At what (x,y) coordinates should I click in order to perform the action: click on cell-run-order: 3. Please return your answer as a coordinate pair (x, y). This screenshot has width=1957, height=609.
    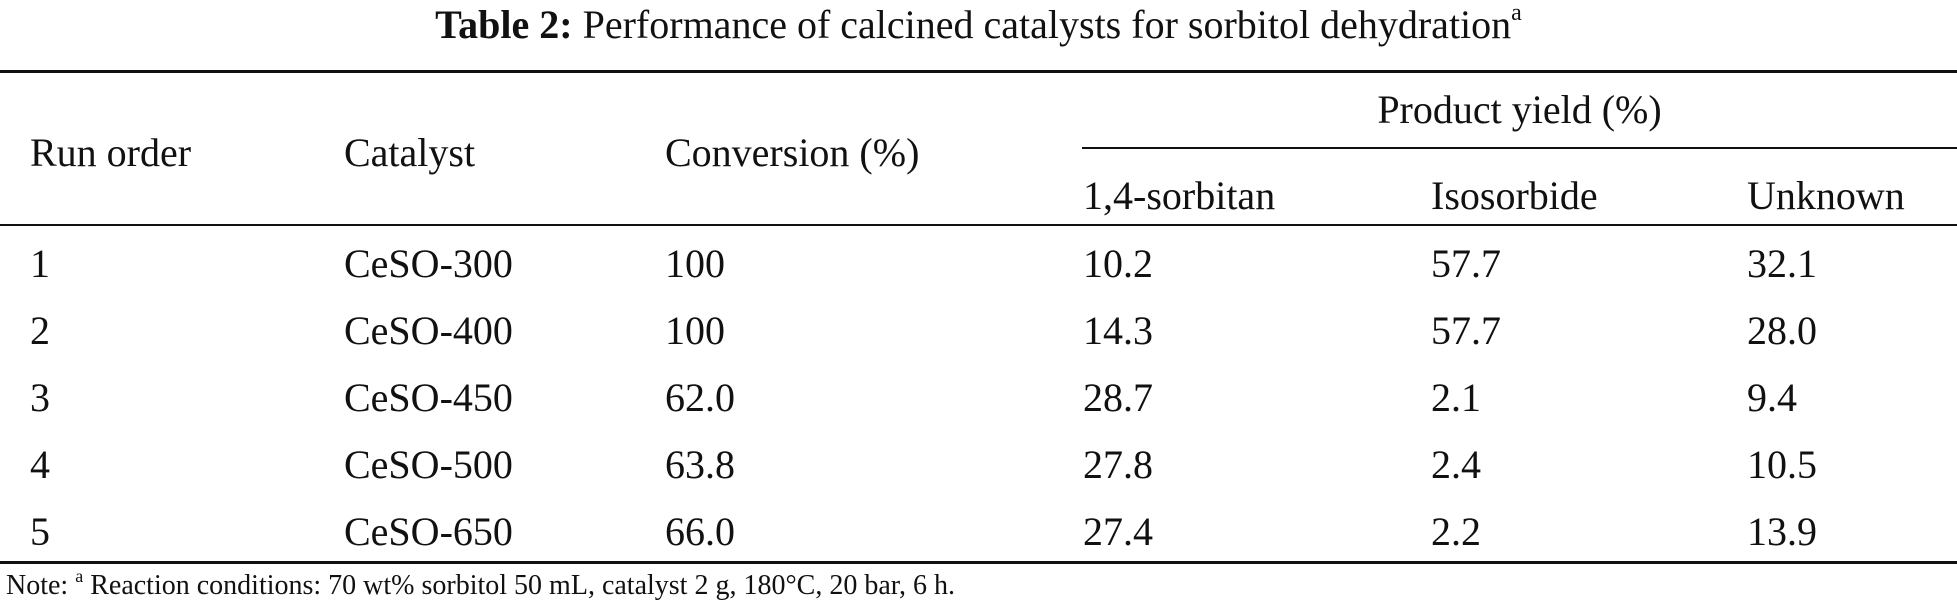
    Looking at the image, I should click on (40, 397).